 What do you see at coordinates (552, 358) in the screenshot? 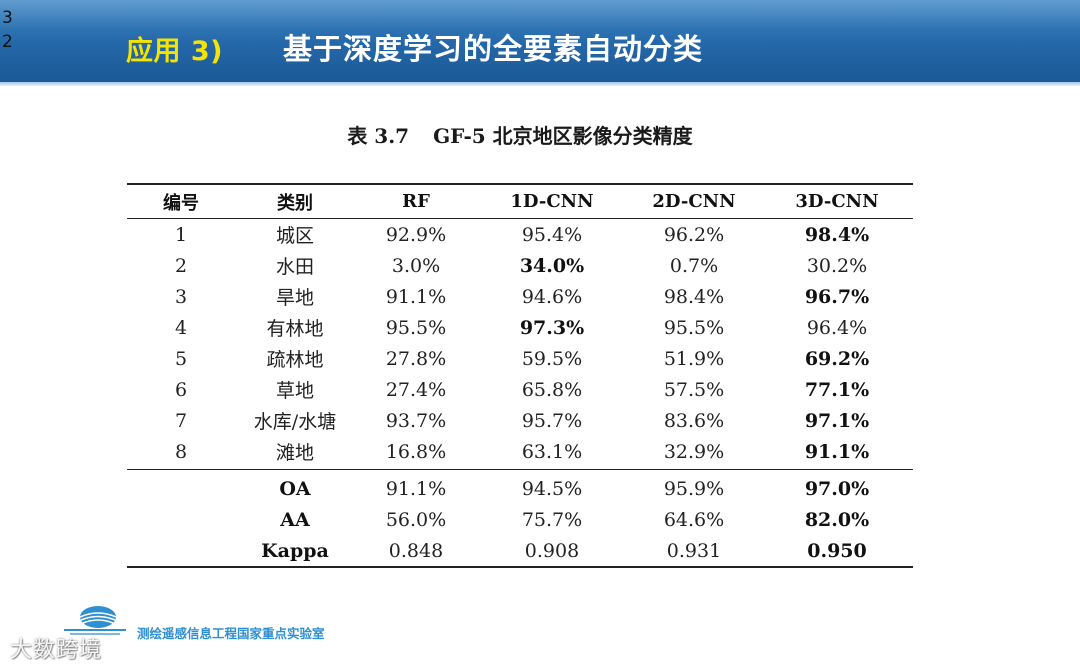
I see `cnn1d-value: 59.5%` at bounding box center [552, 358].